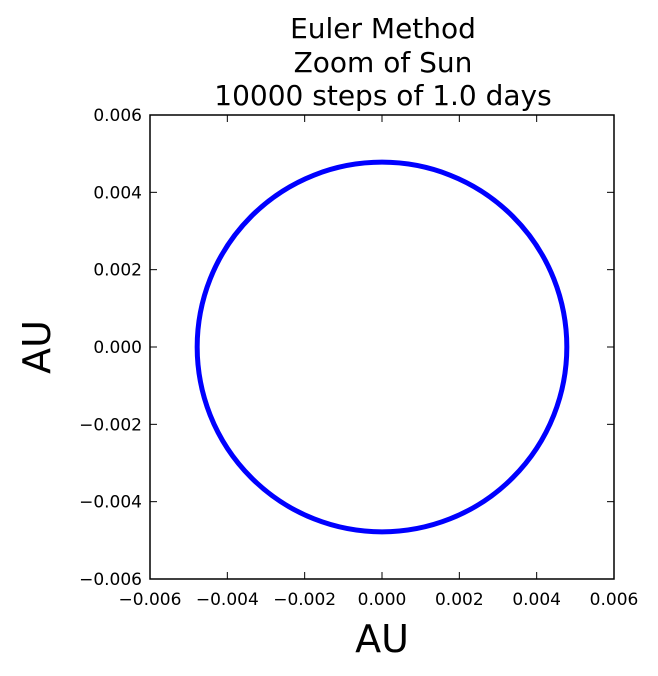  Describe the element at coordinates (117, 271) in the screenshot. I see `y-tick-label: 0.002` at that location.